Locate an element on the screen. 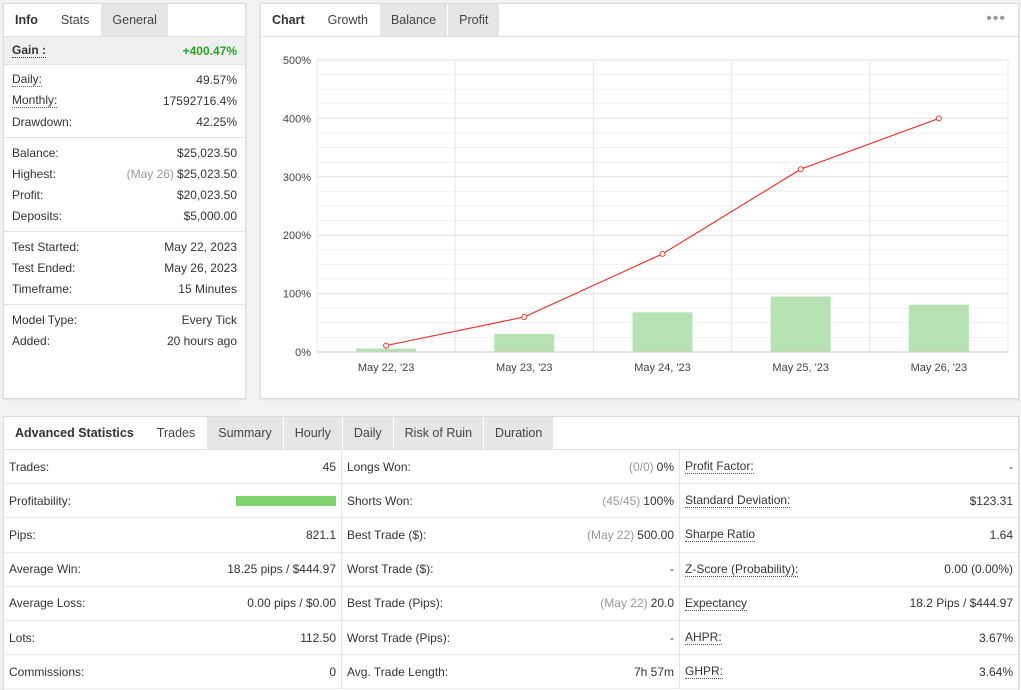  best-trade-usd-value-wrap: (May 22) 500.00 is located at coordinates (630, 535).